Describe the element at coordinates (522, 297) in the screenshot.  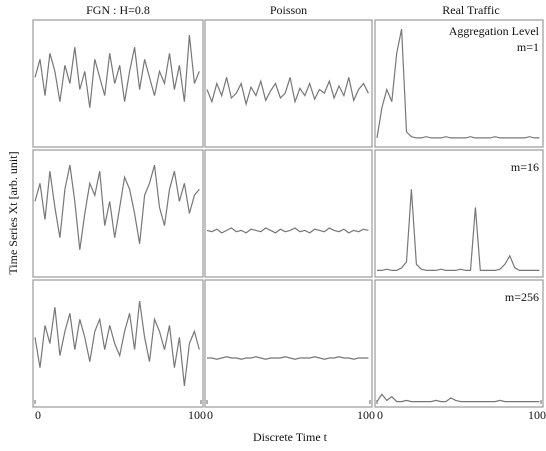
I see `annotation: m=256` at that location.